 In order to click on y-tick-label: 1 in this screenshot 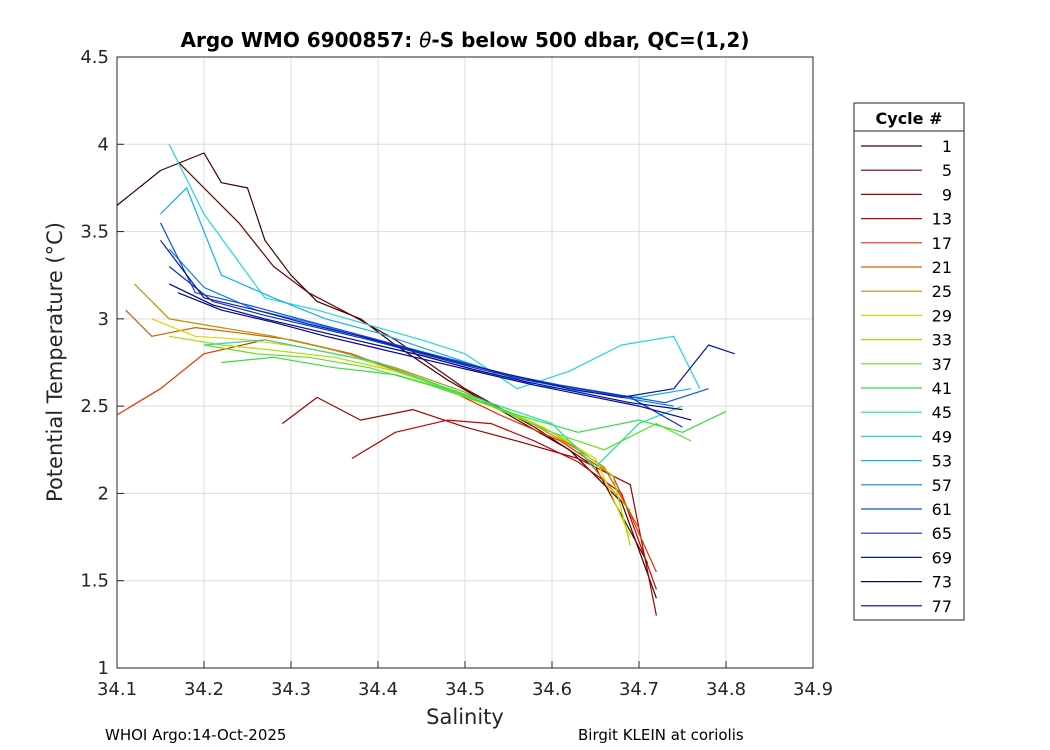, I will do `click(103, 668)`.